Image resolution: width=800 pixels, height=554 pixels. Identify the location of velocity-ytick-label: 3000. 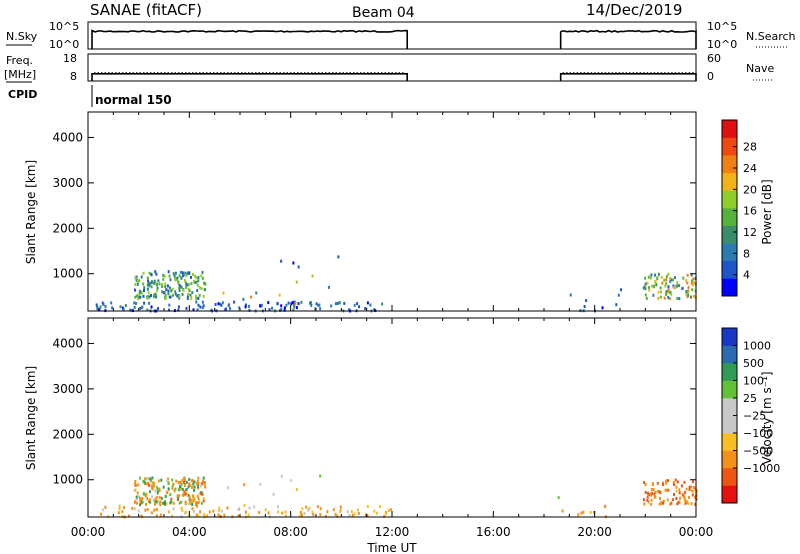
(67, 389).